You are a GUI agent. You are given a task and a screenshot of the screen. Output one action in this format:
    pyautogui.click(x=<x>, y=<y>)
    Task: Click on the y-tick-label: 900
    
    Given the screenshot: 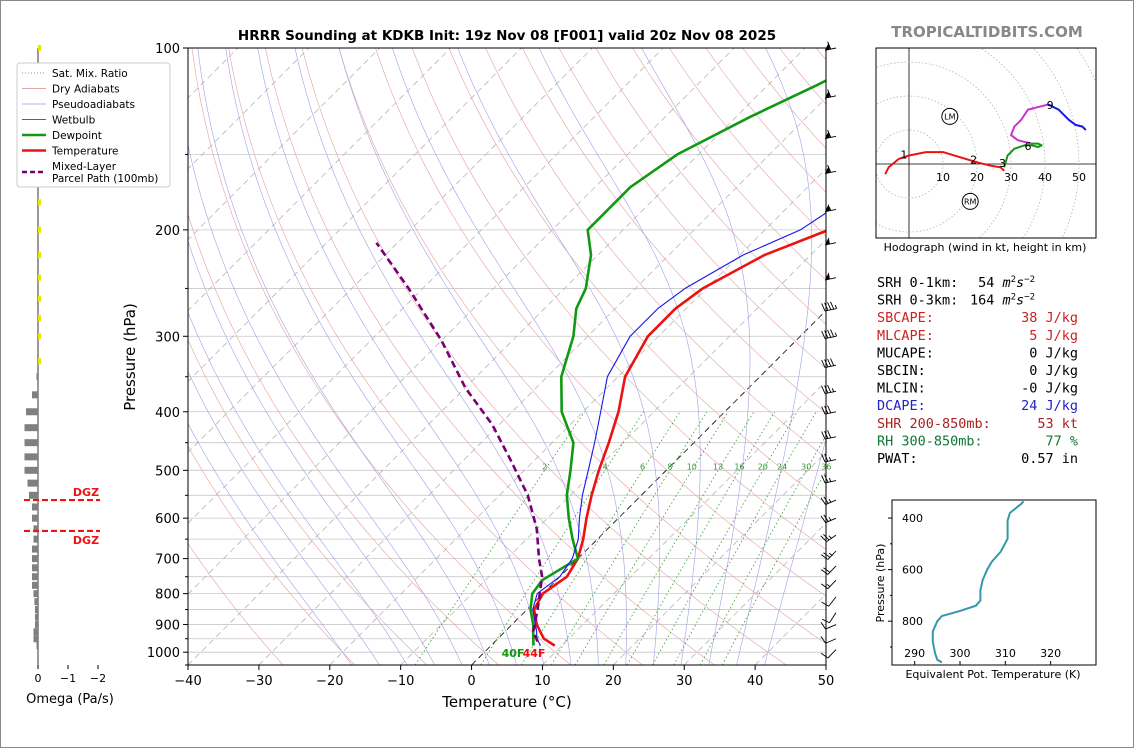 What is the action you would take?
    pyautogui.click(x=167, y=626)
    